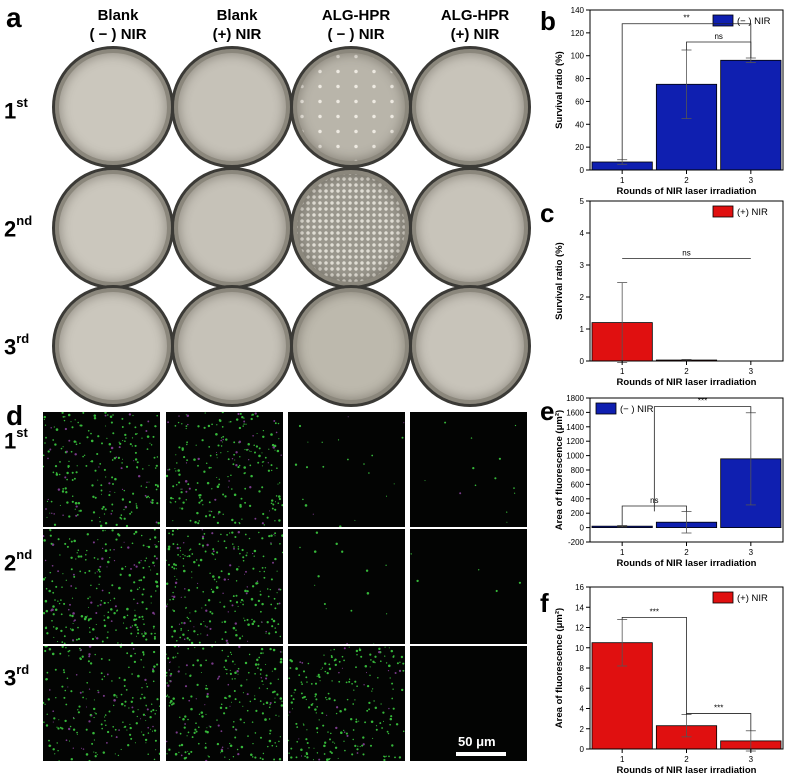 The image size is (789, 774). Describe the element at coordinates (113, 346) in the screenshot. I see `petri-dish-row3-col1` at that location.